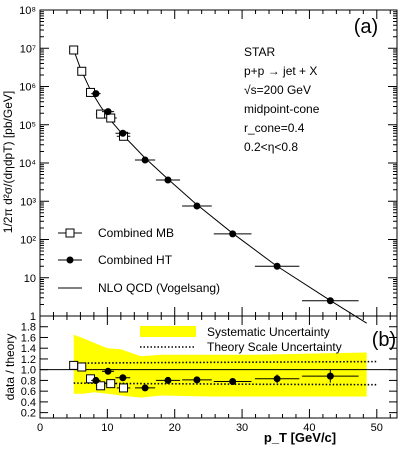 The width and height of the screenshot is (409, 453). Describe the element at coordinates (218, 373) in the screenshot. I see `ratio-reference-lines` at that location.